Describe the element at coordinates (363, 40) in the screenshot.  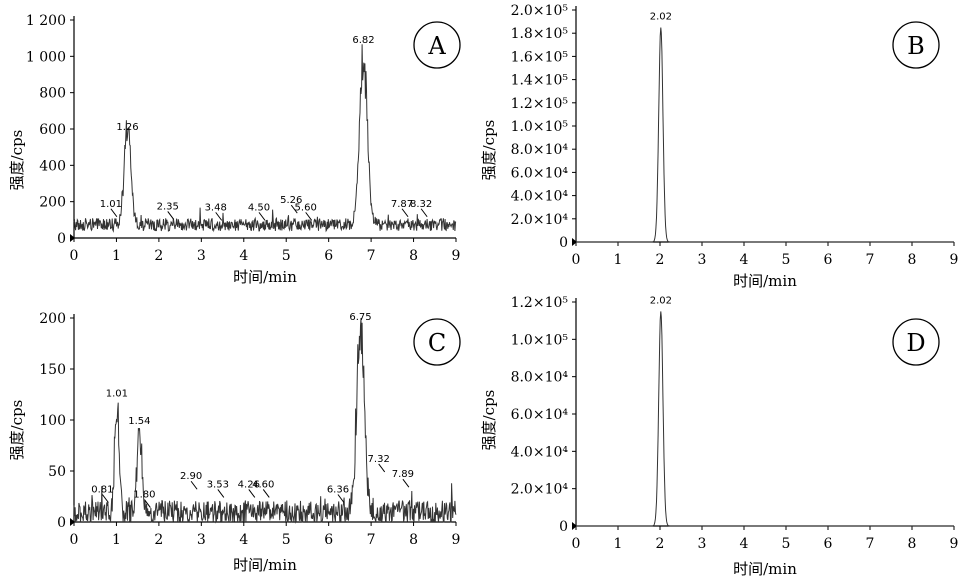
I see `peak-label: 6.82` at that location.